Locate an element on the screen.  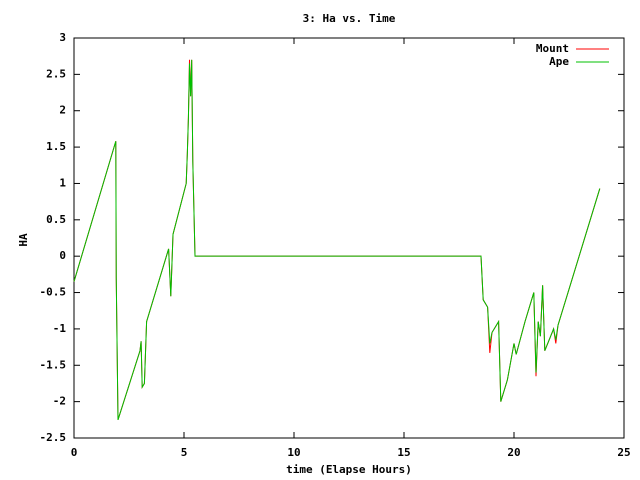
y-tick-label: 3 is located at coordinates (62, 37).